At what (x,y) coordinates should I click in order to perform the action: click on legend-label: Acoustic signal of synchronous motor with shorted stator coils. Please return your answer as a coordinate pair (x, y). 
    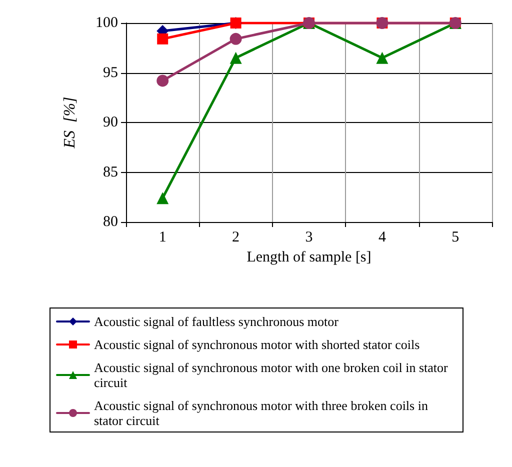
    Looking at the image, I should click on (257, 344).